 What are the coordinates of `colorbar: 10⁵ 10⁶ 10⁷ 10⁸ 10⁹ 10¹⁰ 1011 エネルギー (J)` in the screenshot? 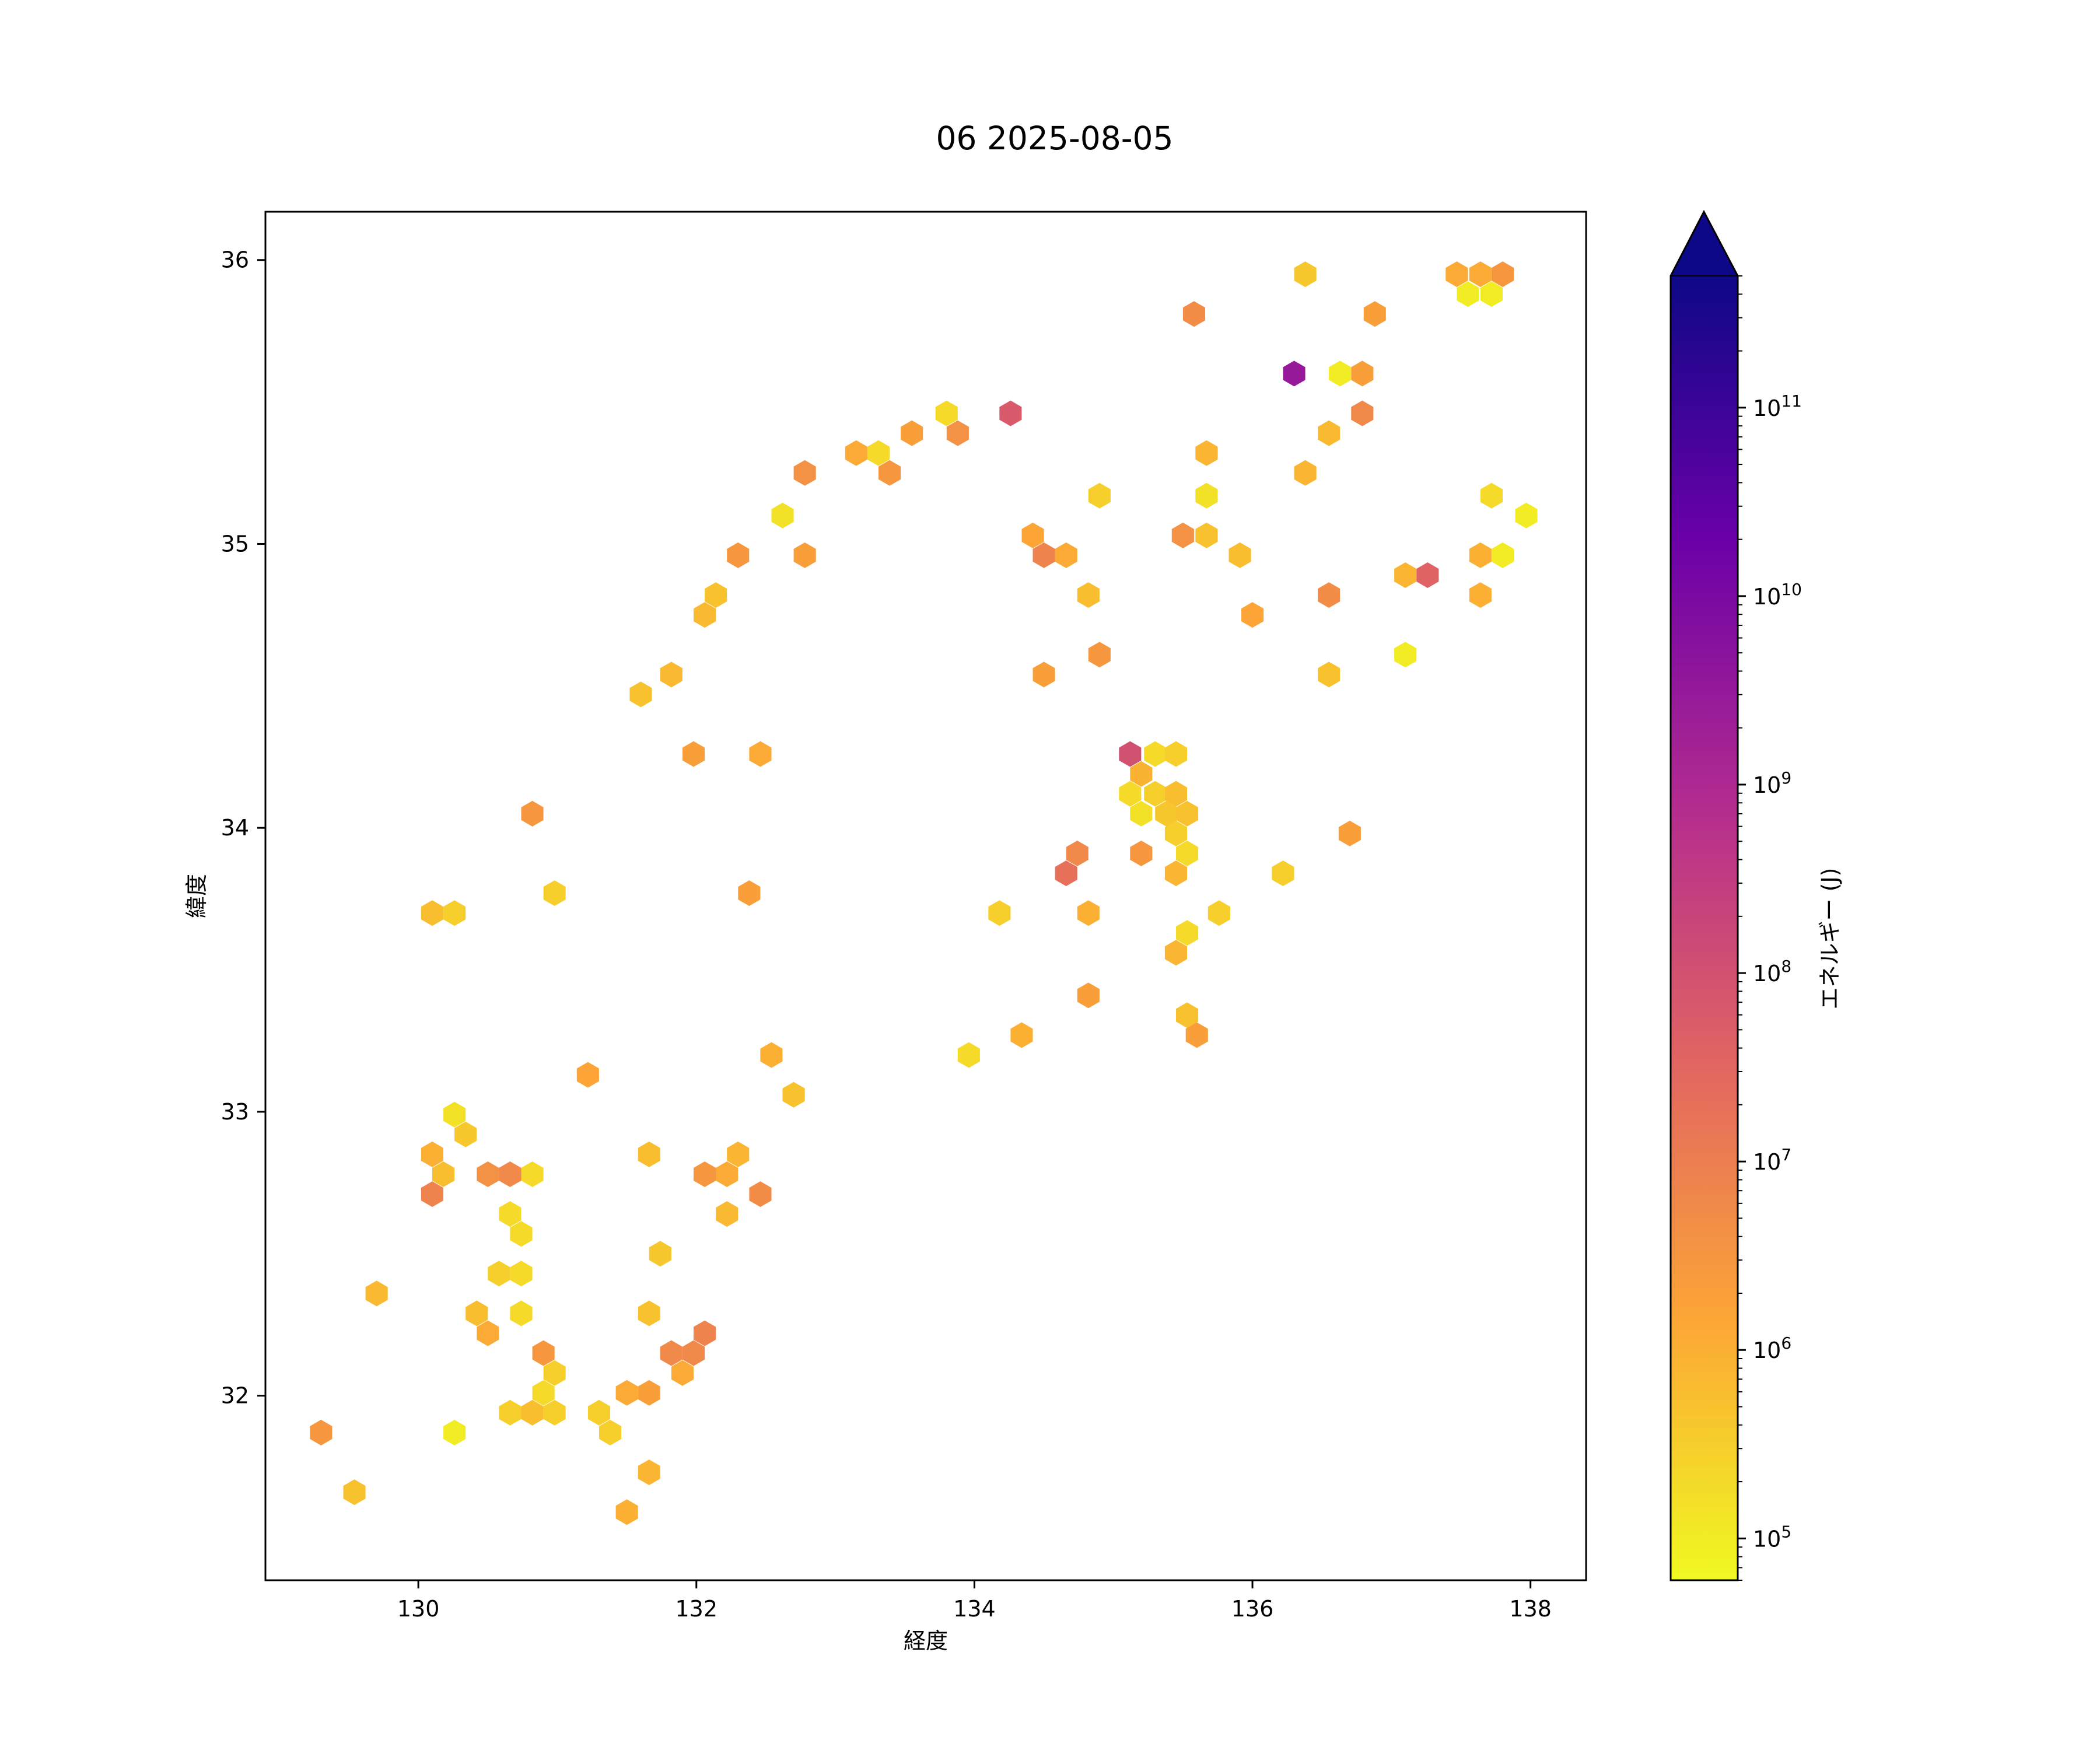 It's located at (1756, 895).